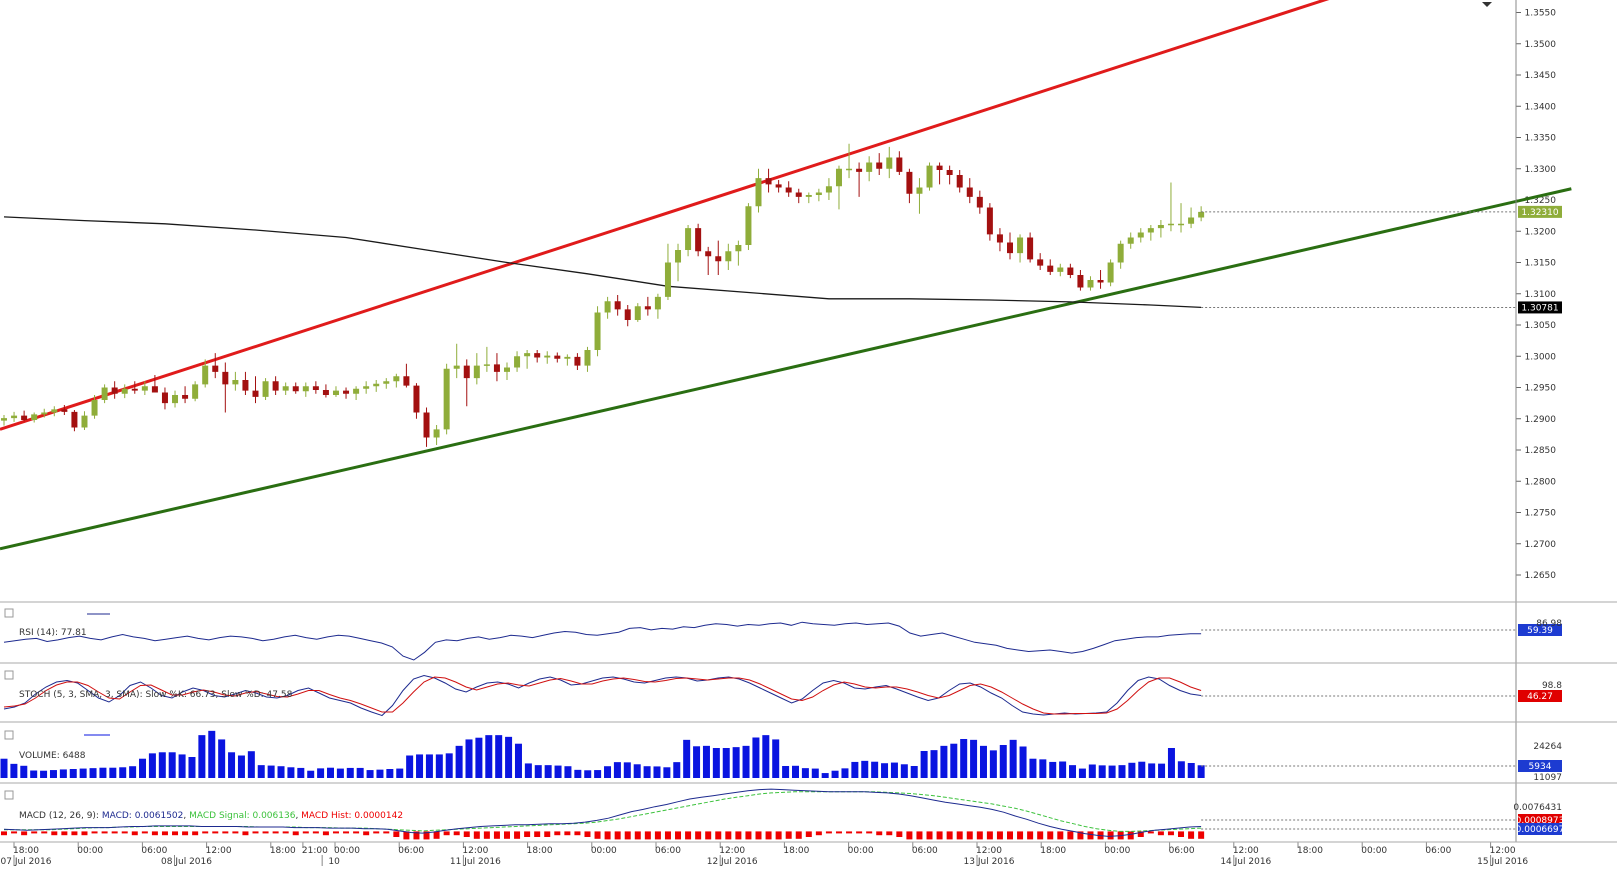 This screenshot has width=1617, height=894. What do you see at coordinates (1540, 821) in the screenshot?
I see `macd-1-tag-label: 0.0008973` at bounding box center [1540, 821].